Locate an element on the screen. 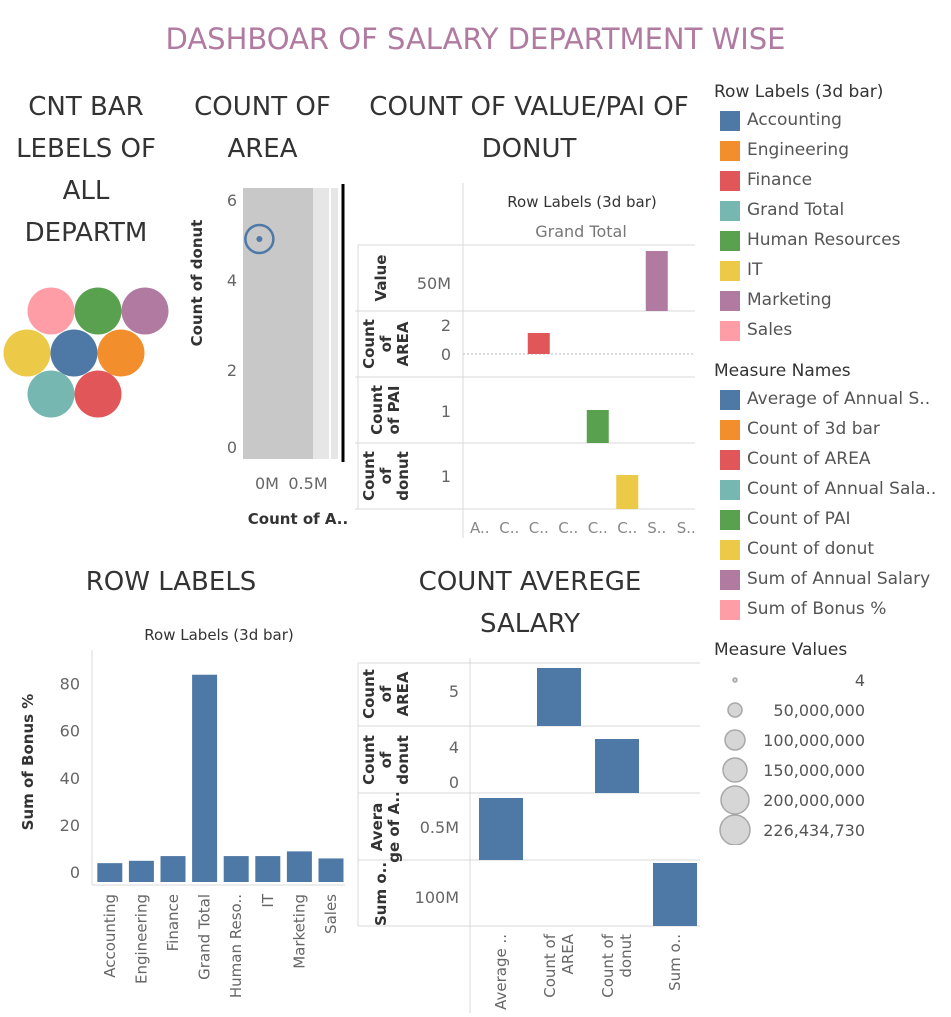  pai-row-label: Countof PAI is located at coordinates (385, 410).